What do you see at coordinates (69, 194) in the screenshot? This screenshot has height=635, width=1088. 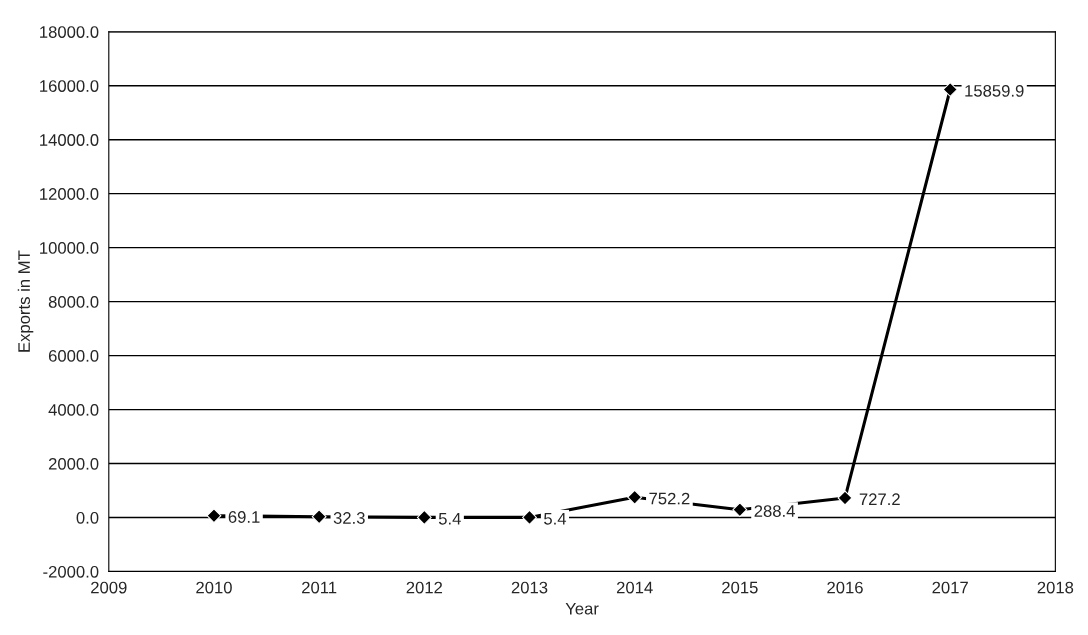 I see `y-tick-label: 12000.0` at bounding box center [69, 194].